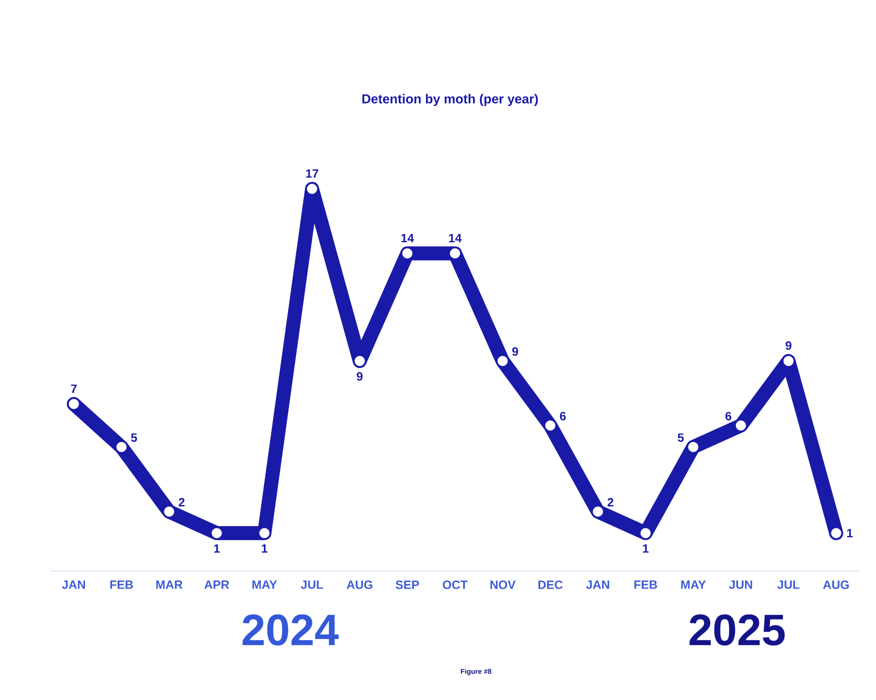 This screenshot has height=700, width=876. What do you see at coordinates (312, 173) in the screenshot?
I see `data-label: 17` at bounding box center [312, 173].